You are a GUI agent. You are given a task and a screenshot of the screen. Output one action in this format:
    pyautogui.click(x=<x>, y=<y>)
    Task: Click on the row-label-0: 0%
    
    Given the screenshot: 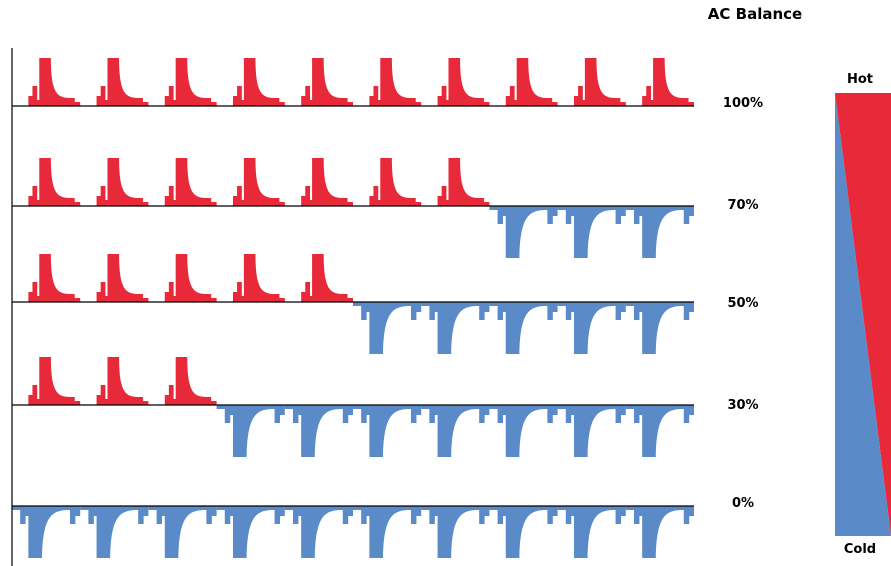 What is the action you would take?
    pyautogui.click(x=743, y=503)
    